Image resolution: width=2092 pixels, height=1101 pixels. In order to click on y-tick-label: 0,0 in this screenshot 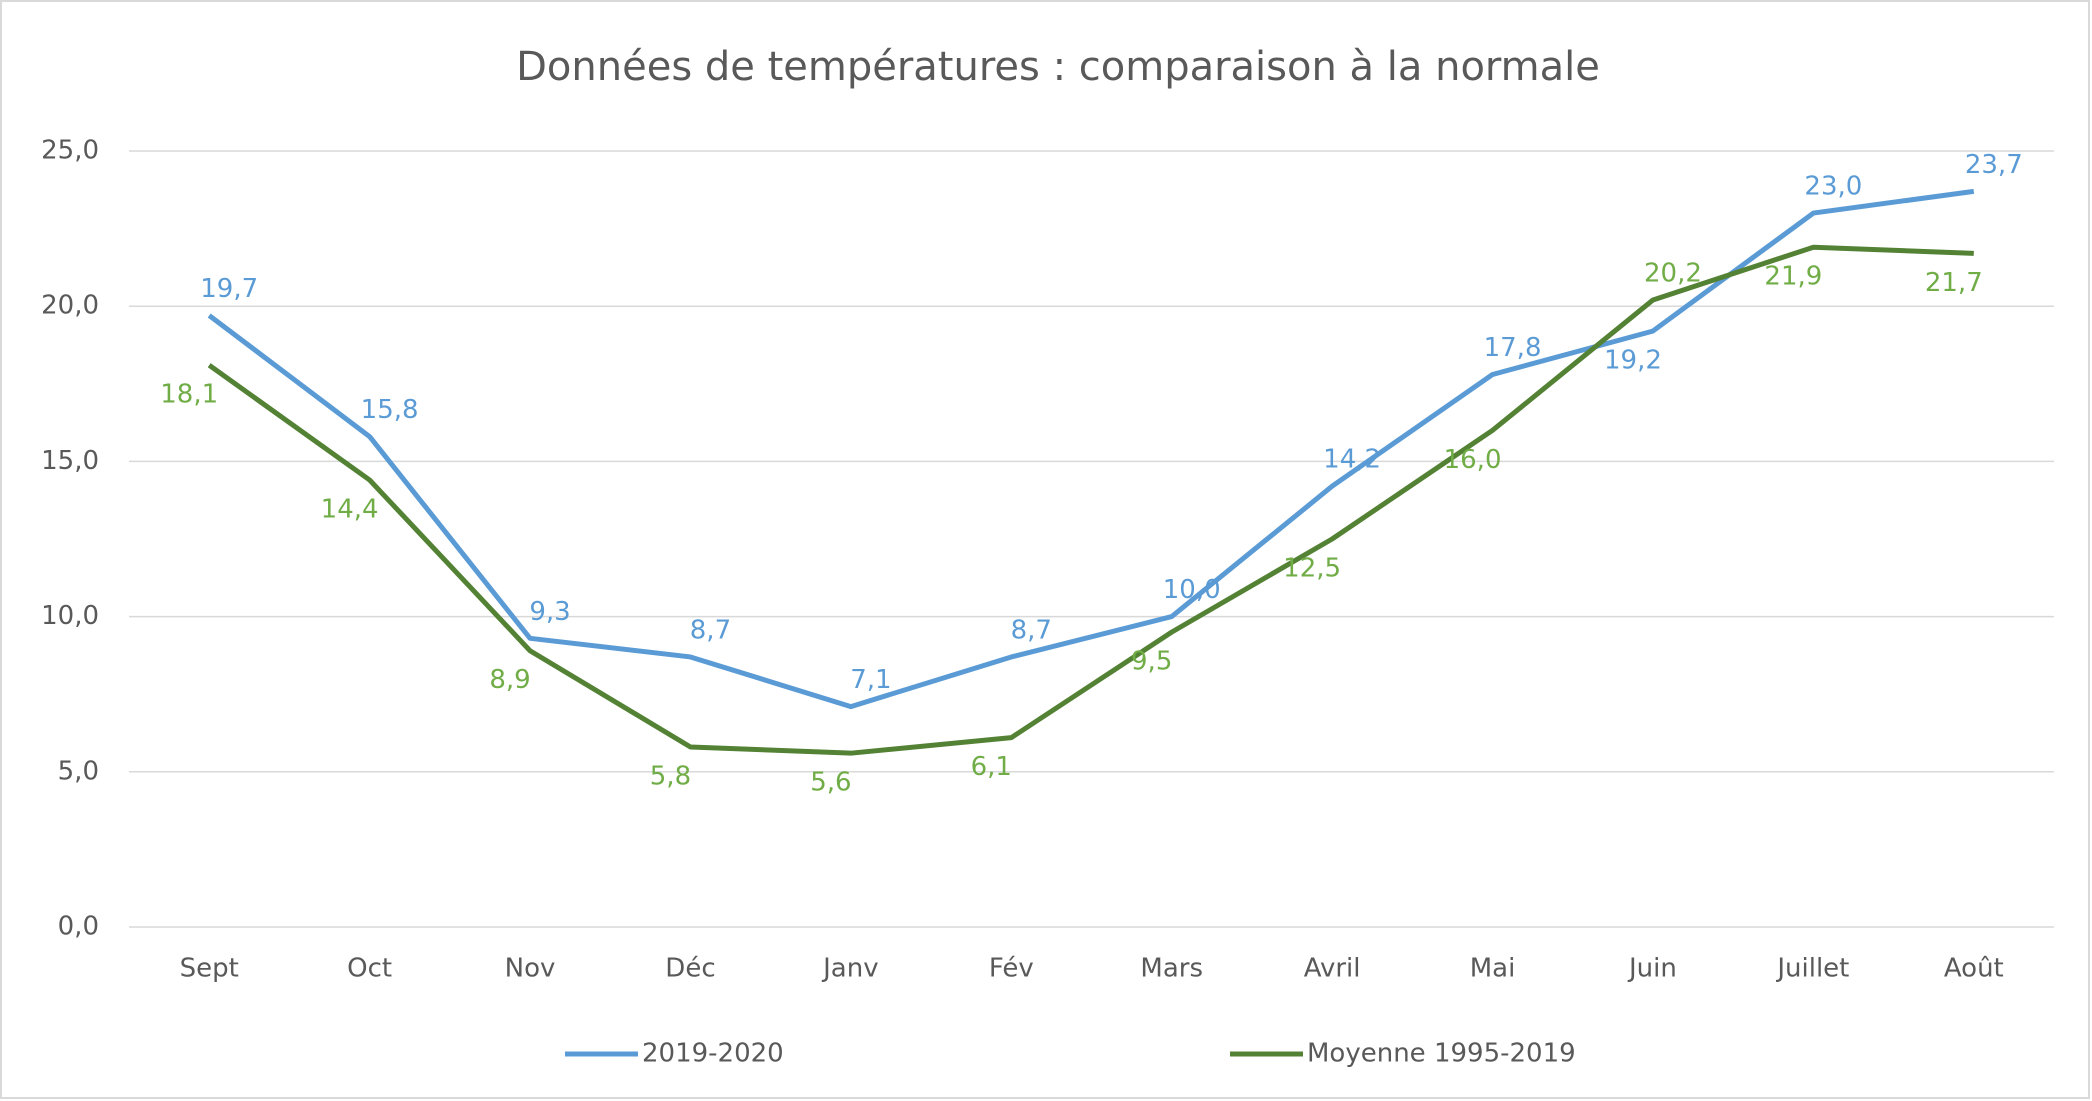, I will do `click(78, 927)`.